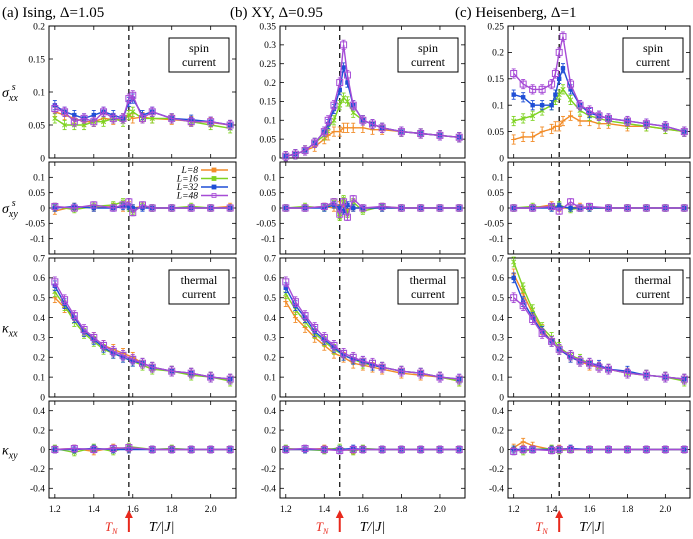 The width and height of the screenshot is (693, 539). I want to click on x-tick-label: 1.4, so click(94, 510).